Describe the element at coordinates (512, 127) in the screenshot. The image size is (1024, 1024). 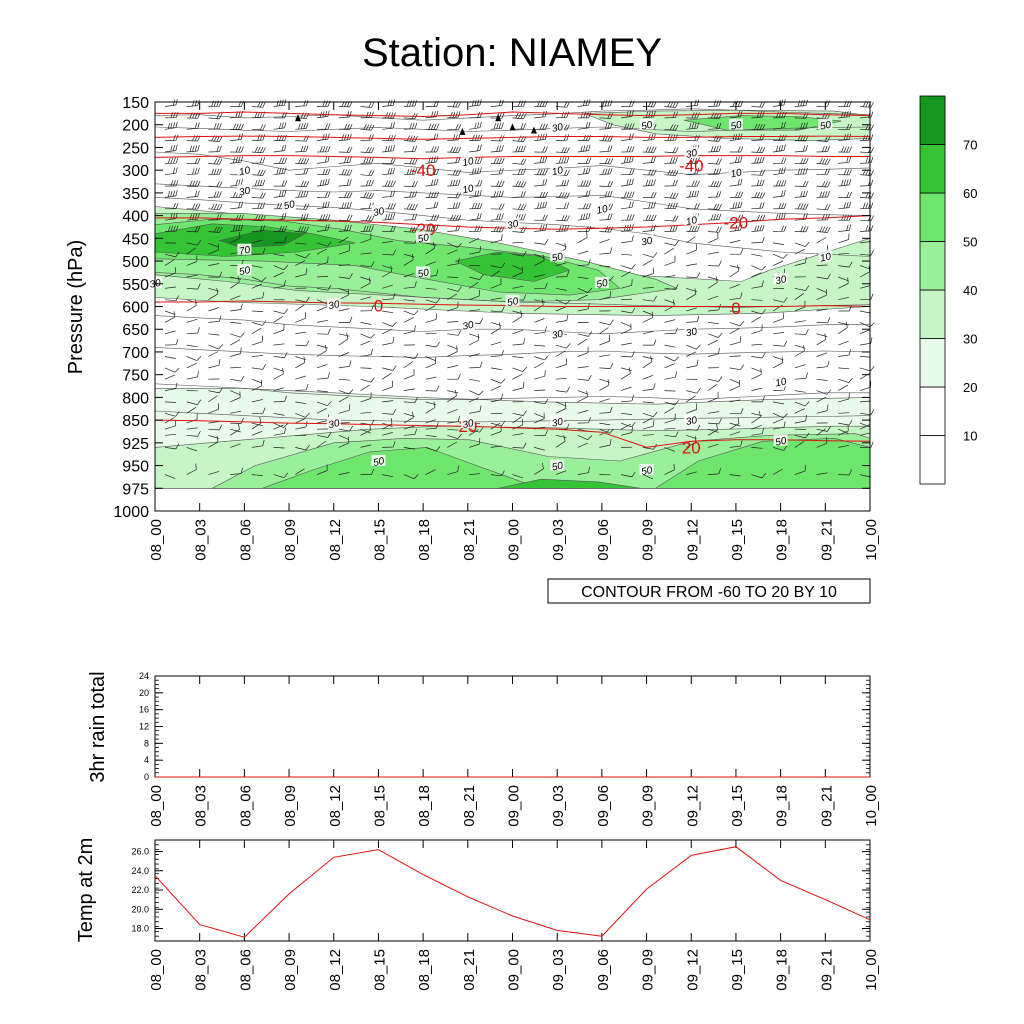
I see `wind-pennant` at that location.